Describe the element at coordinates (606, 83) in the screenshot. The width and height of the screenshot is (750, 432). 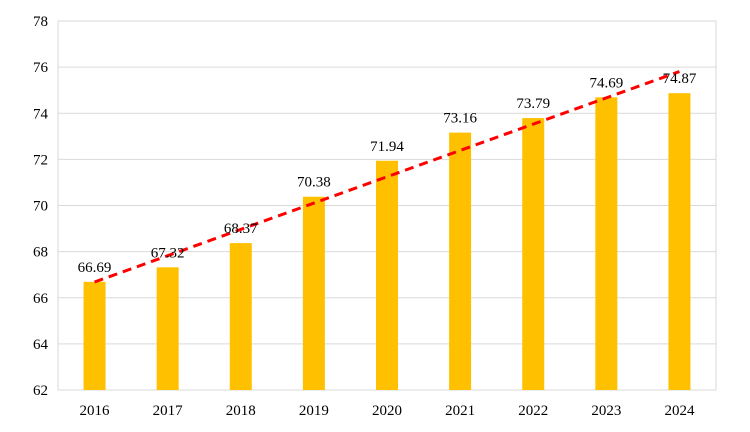
I see `data-label: 74.69` at that location.